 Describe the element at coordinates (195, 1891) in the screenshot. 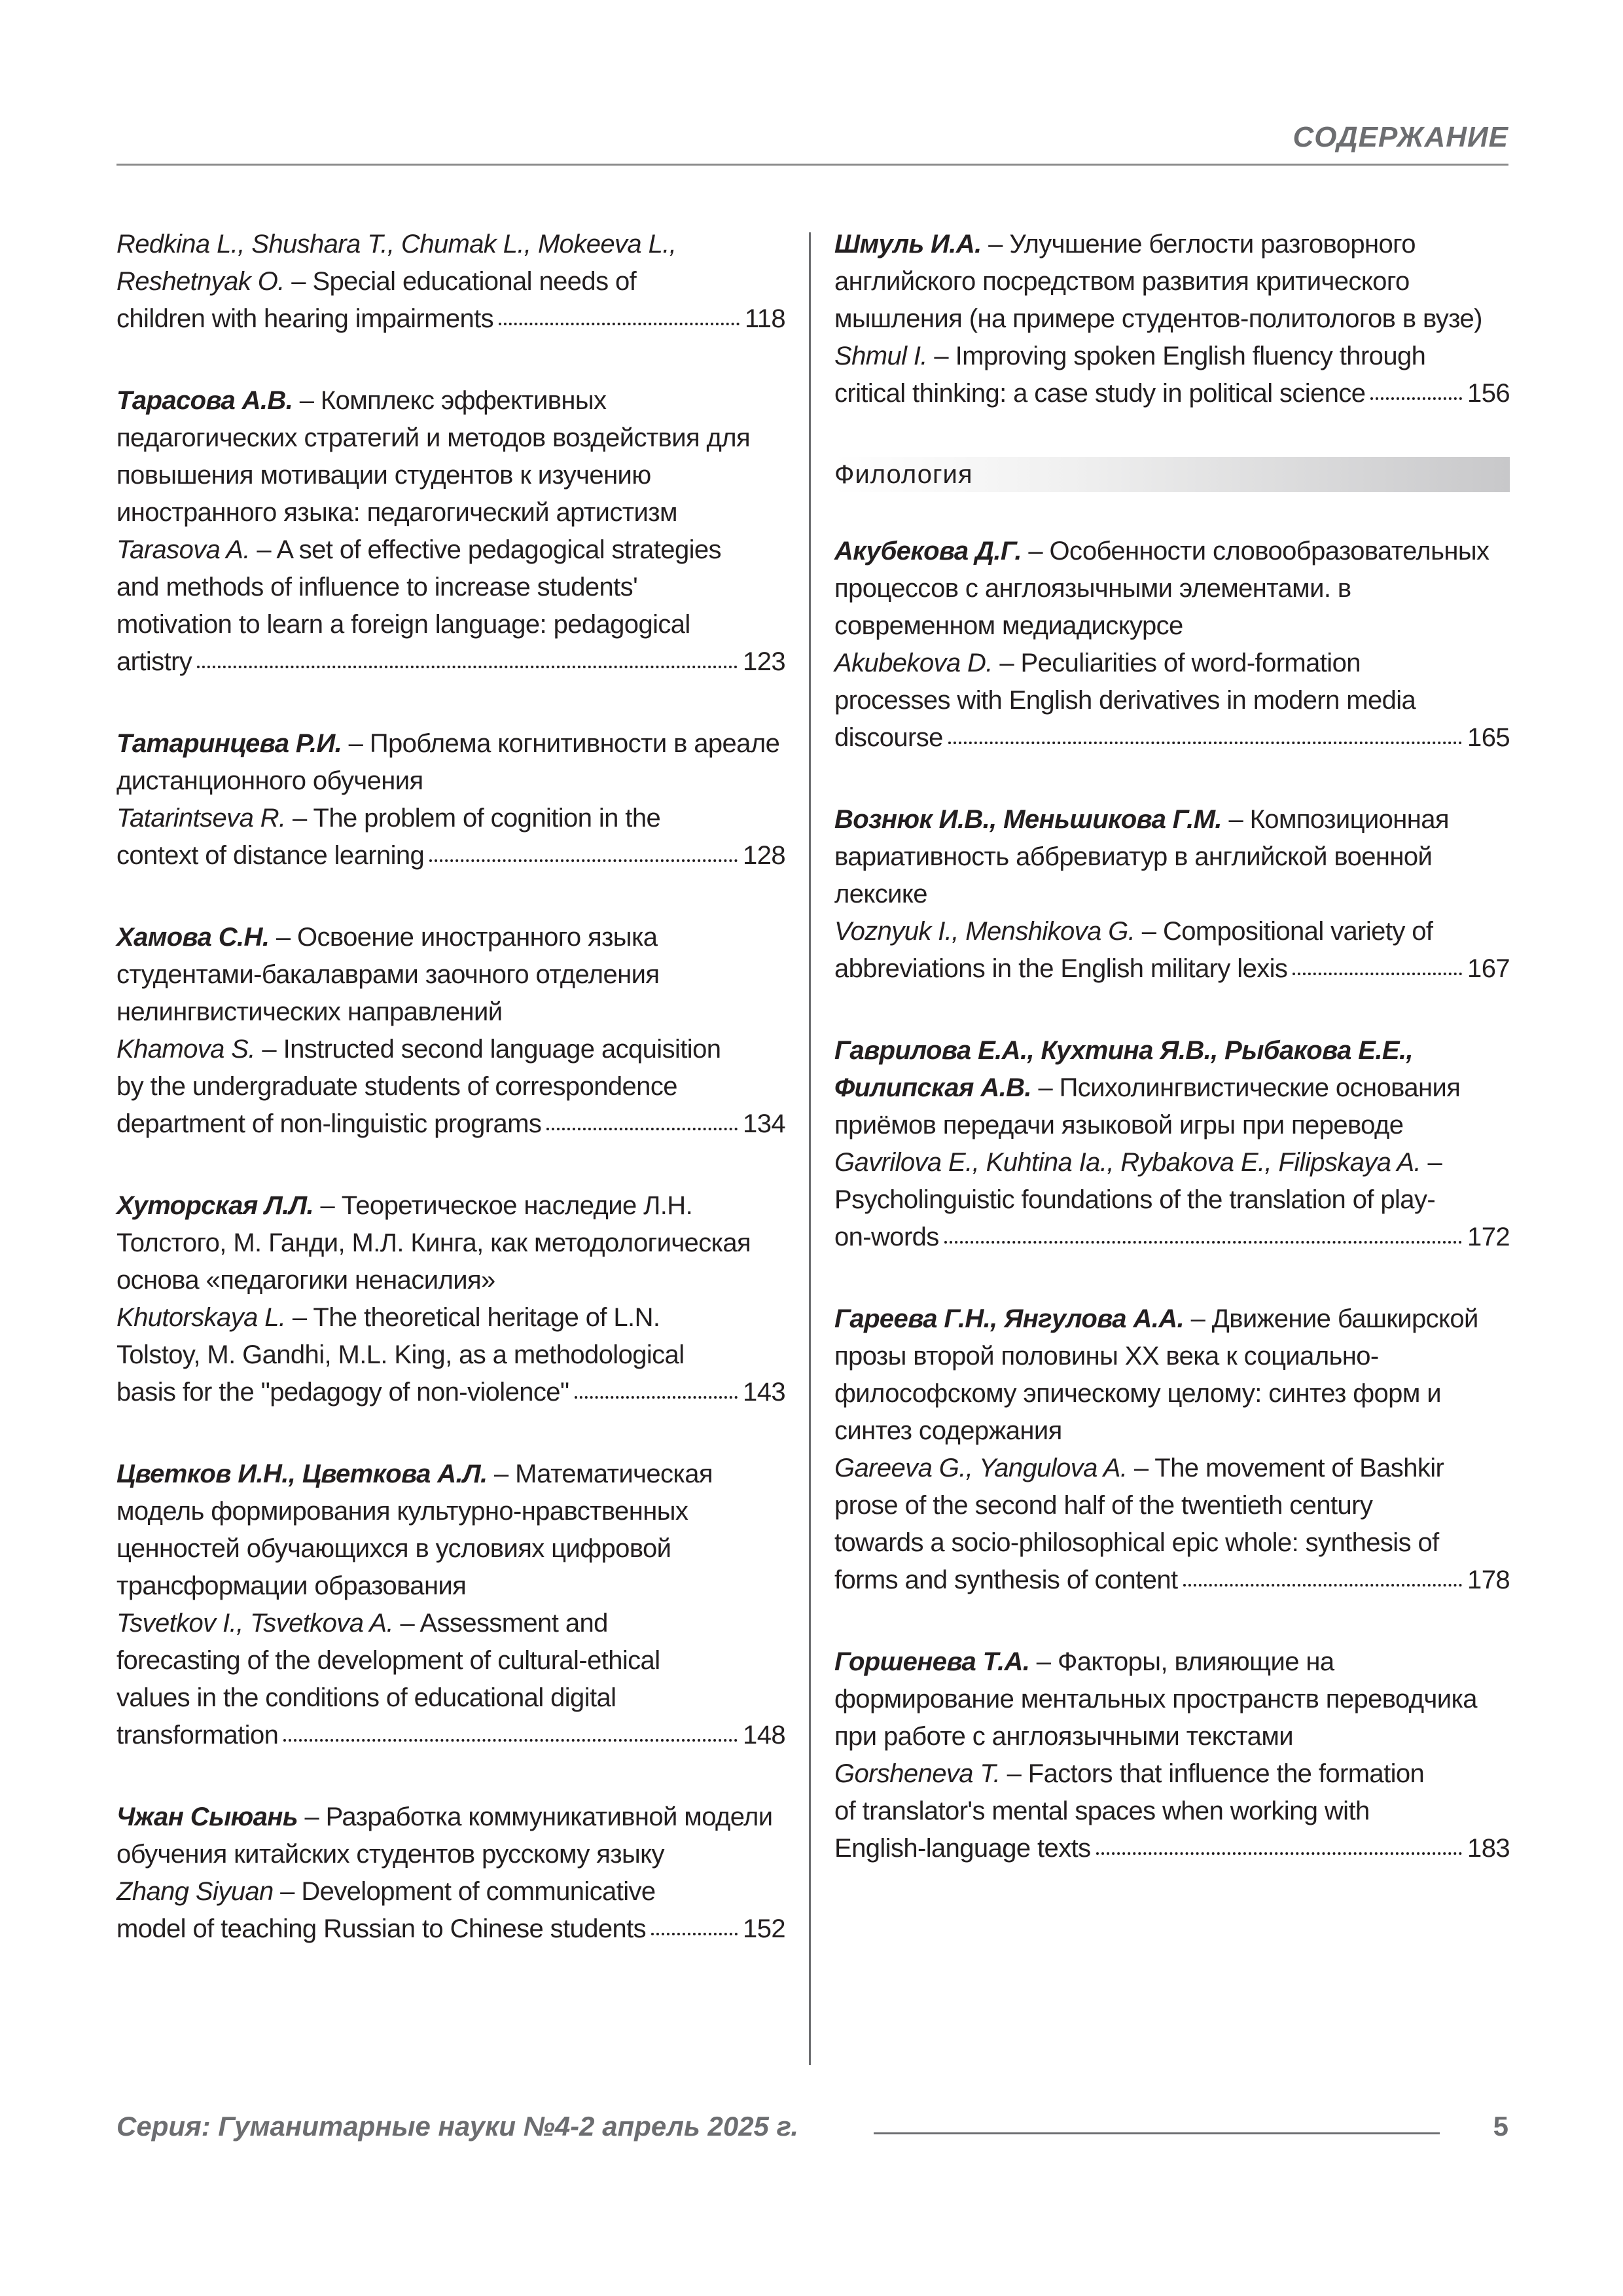

I see `entry-author-en: Zhang Siyuan` at that location.